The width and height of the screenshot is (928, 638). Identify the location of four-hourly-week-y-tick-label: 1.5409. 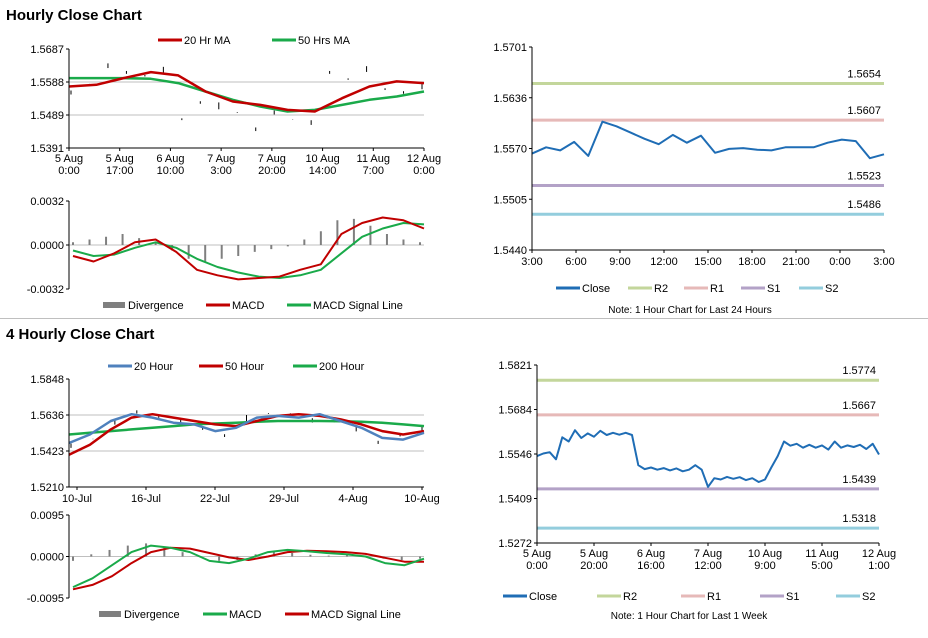
(515, 500).